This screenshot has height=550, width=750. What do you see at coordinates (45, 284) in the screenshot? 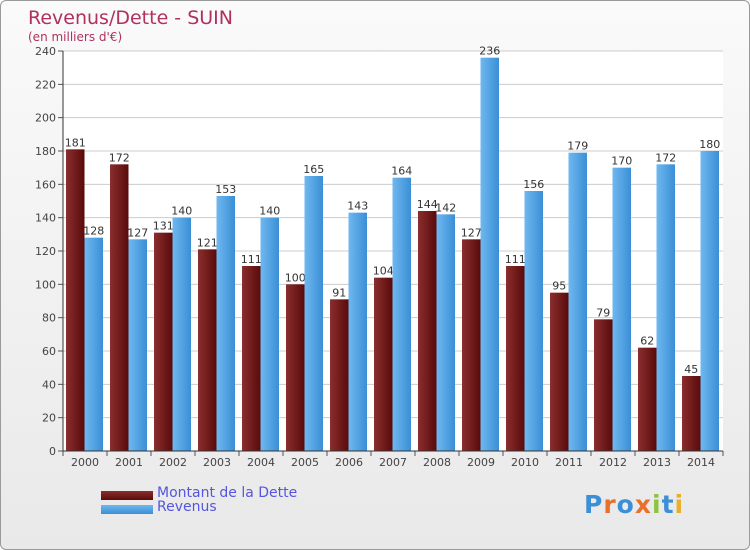
I see `y-tick-label: 100` at bounding box center [45, 284].